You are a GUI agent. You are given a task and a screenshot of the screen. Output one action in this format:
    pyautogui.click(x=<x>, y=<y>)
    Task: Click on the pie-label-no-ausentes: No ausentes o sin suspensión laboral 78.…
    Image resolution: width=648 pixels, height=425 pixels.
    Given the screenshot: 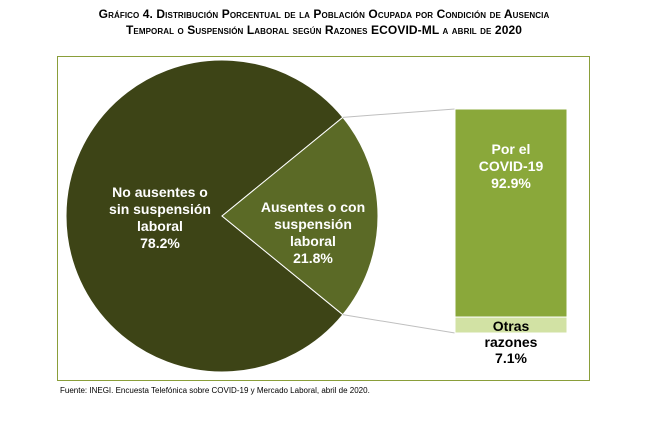 What is the action you would take?
    pyautogui.click(x=160, y=218)
    